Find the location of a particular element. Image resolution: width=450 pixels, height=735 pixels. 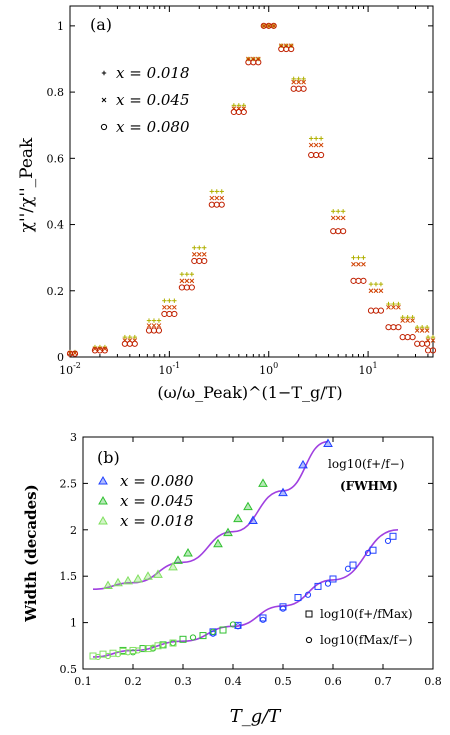

annotation-circle: log10(fMax/f−) is located at coordinates (366, 640).